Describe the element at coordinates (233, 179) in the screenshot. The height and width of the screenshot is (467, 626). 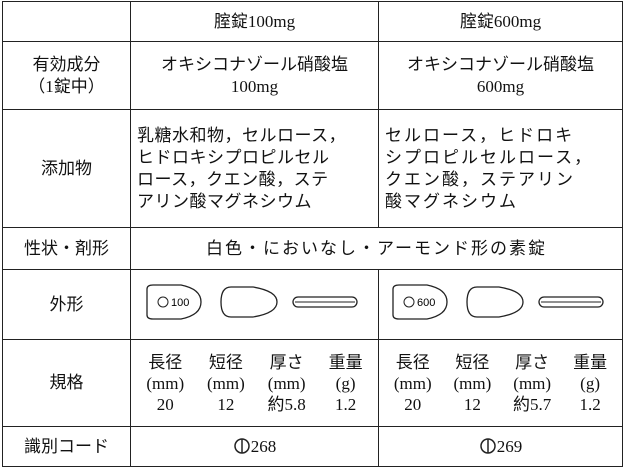
I see `text: ロース，クエン酸，ステ` at that location.